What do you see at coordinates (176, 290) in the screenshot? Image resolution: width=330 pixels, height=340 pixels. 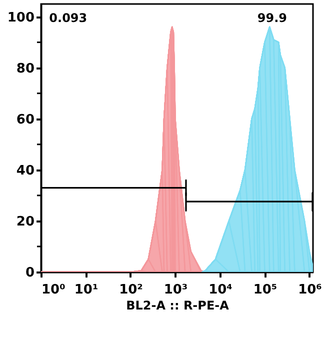 I see `x-tick-label: 10³` at bounding box center [176, 290].